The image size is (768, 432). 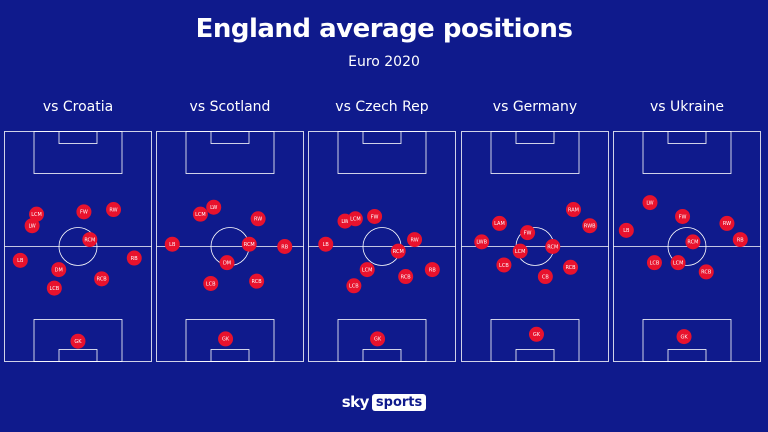 I want to click on player-marker: CB, so click(x=545, y=277).